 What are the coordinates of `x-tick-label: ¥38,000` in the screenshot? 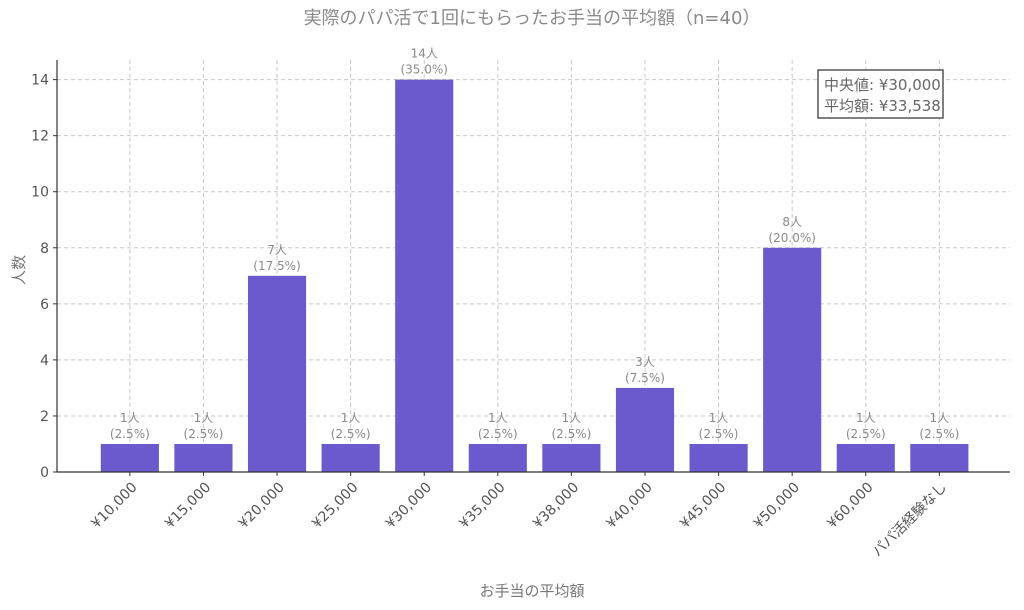 It's located at (556, 506).